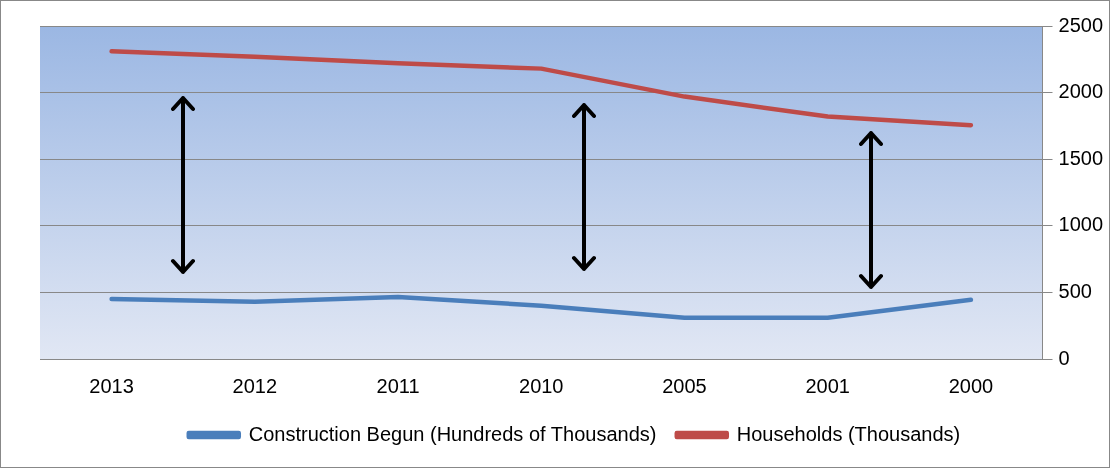 The height and width of the screenshot is (475, 1117). I want to click on y-tick-label: 500, so click(1075, 290).